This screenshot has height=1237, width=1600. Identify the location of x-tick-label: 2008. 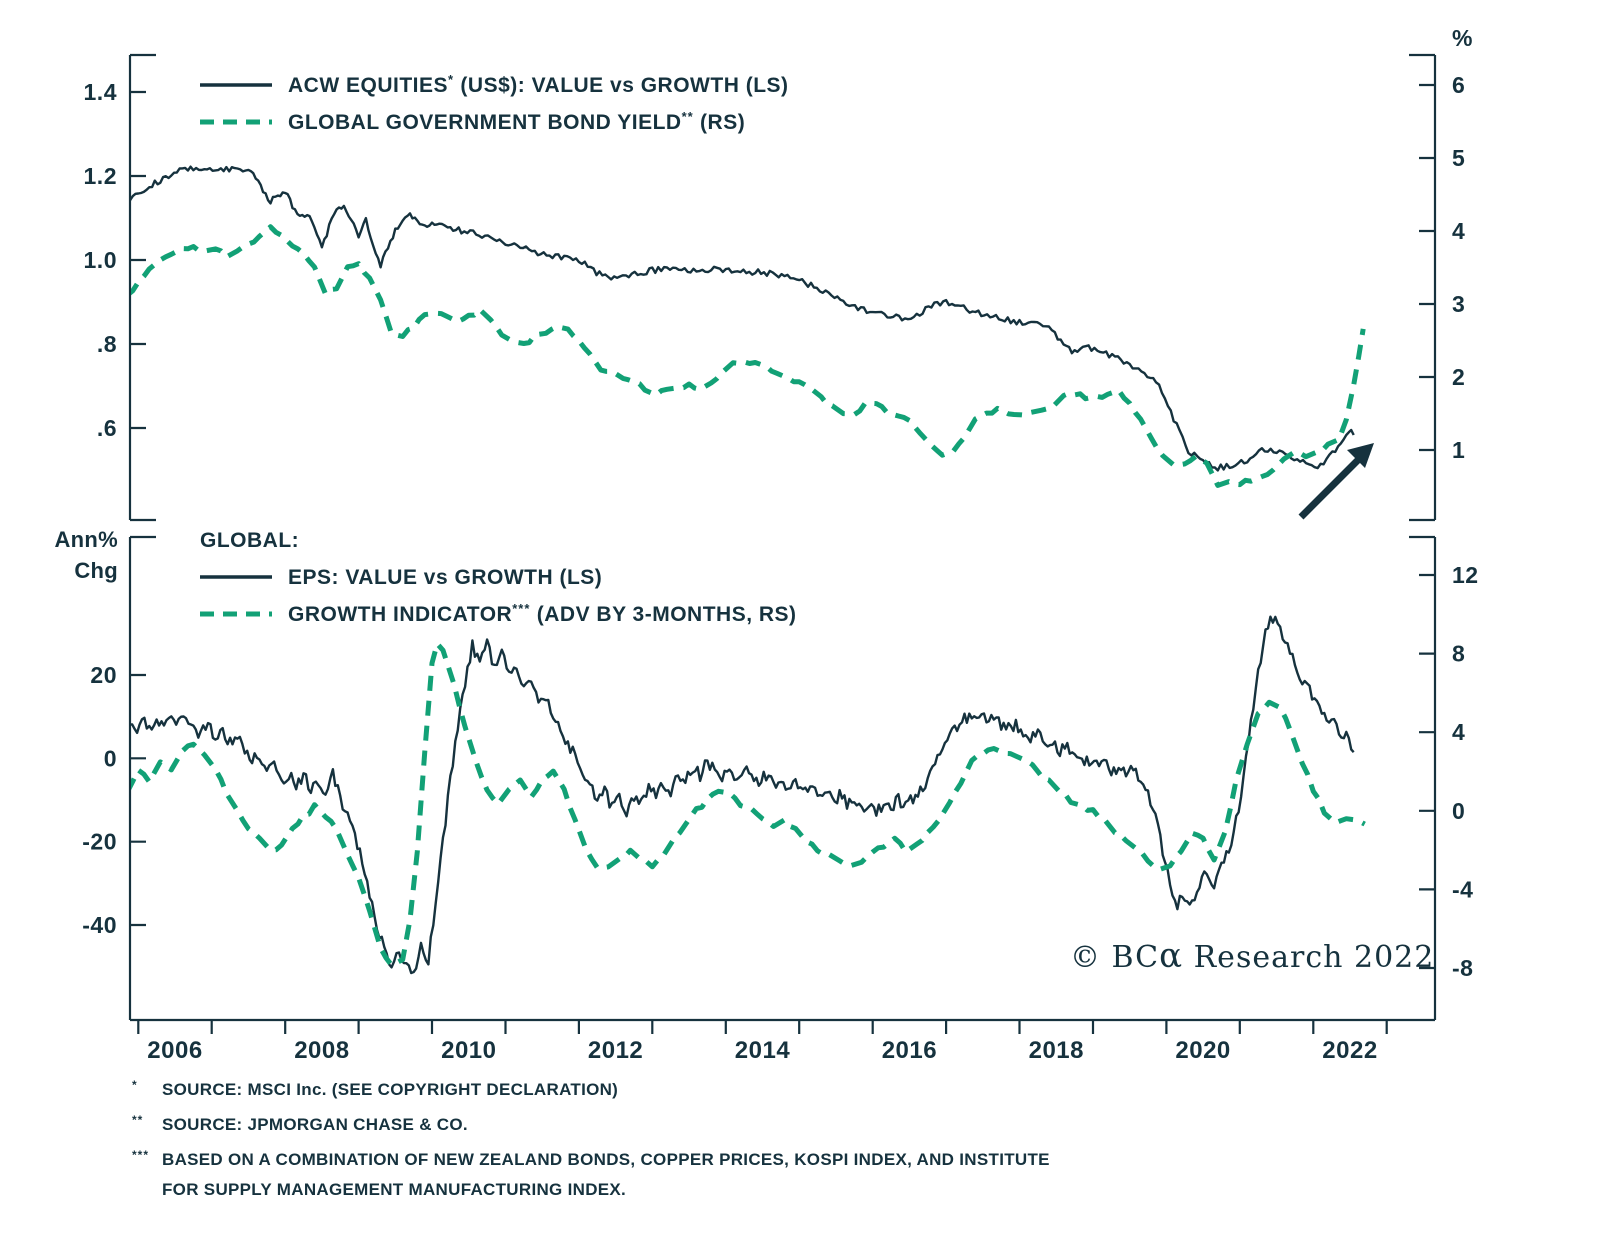
(321, 1050).